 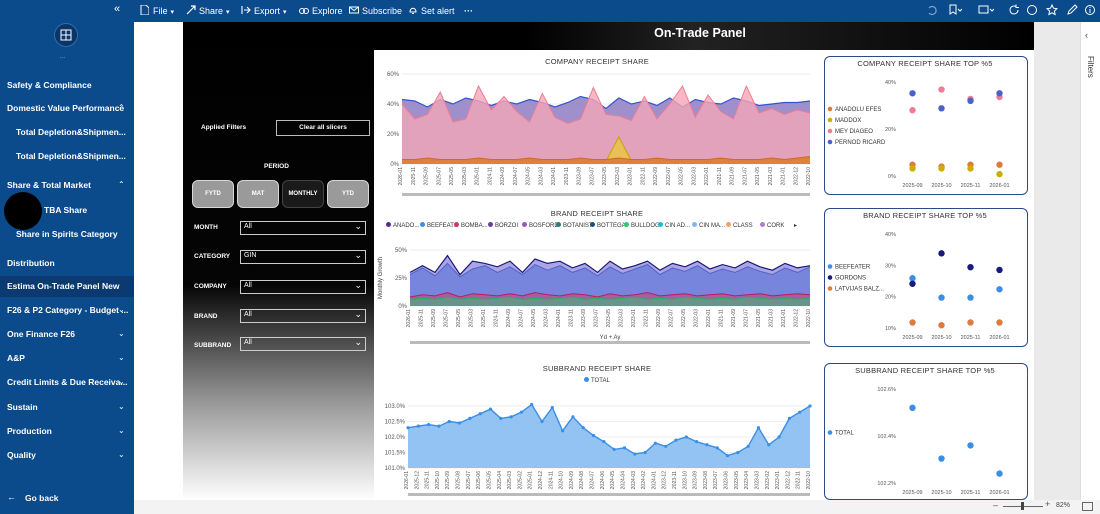 I want to click on sidebar-item: TBA Share, so click(x=66, y=210).